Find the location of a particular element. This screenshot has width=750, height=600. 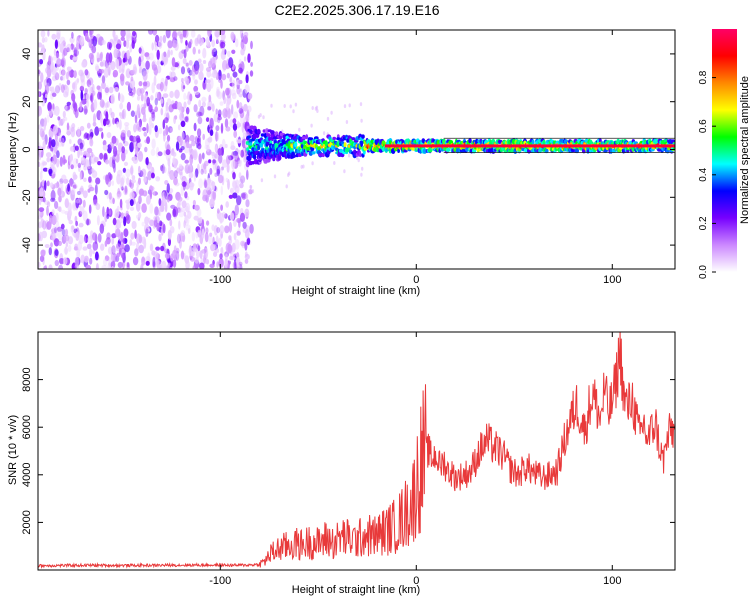

colorbar-tick-label: 0.6 is located at coordinates (703, 126).